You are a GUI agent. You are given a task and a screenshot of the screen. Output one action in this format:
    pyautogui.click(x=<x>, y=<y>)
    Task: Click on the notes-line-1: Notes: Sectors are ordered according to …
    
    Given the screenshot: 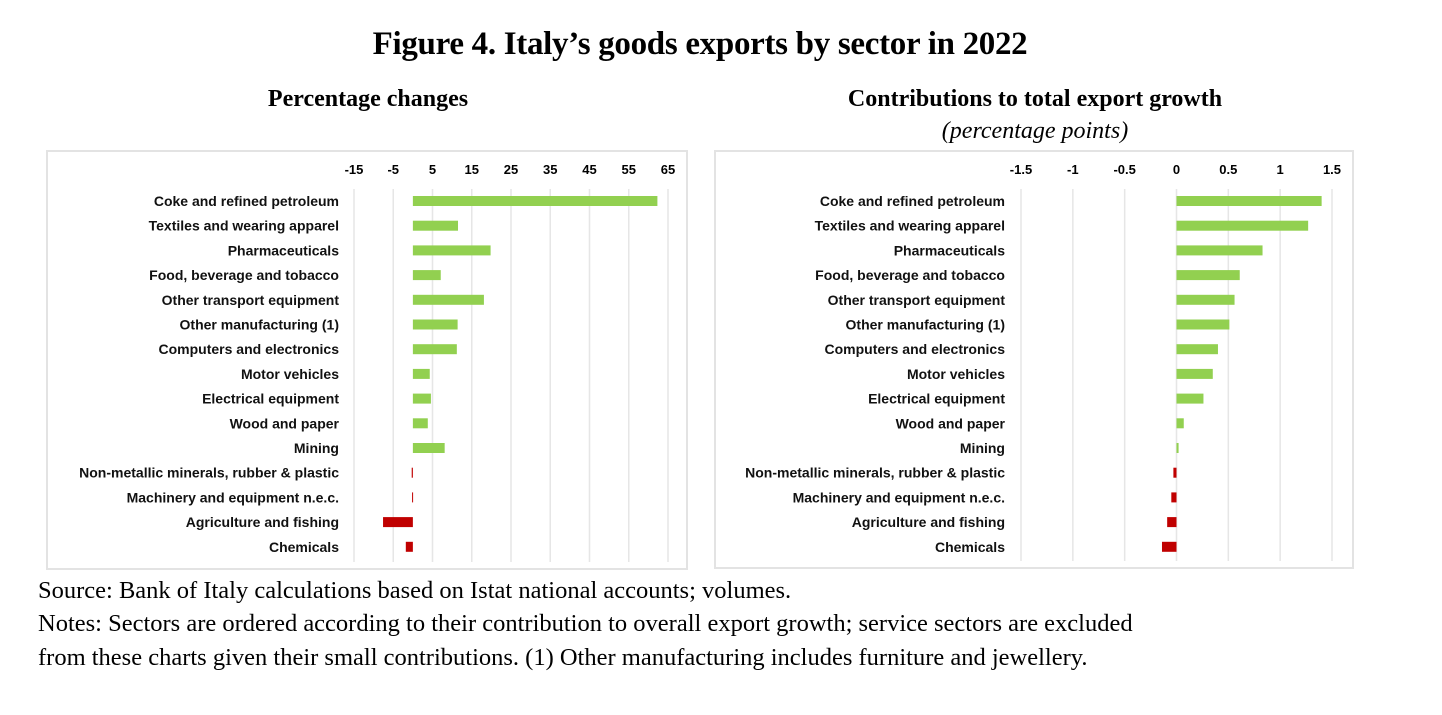 What is the action you would take?
    pyautogui.click(x=585, y=623)
    